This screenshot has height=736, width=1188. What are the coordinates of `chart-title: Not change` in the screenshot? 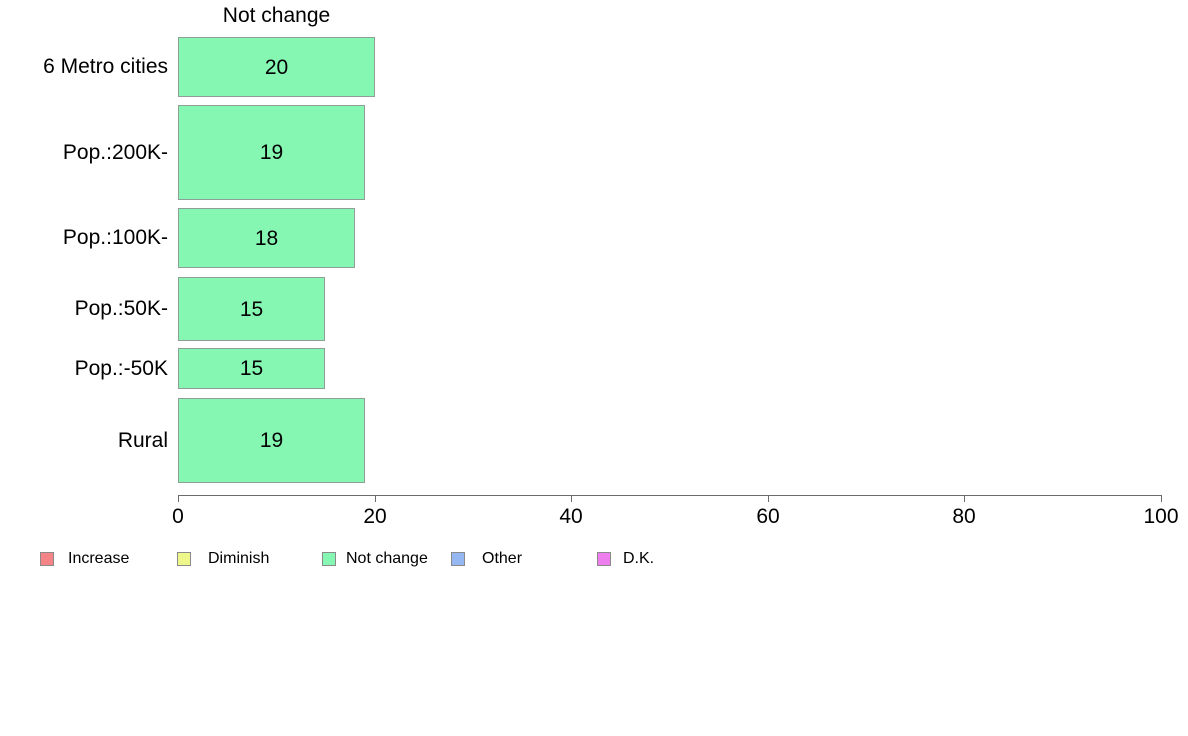 It's located at (276, 15).